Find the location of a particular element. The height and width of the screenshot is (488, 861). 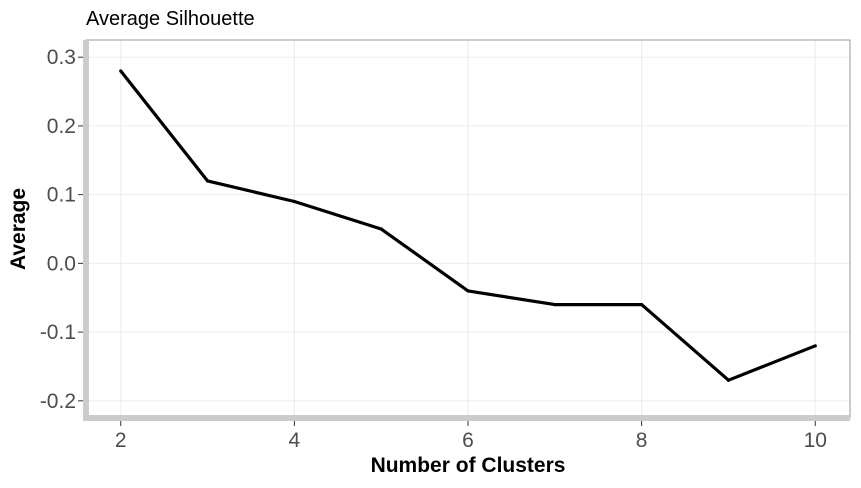

y-tick-label: 0.2 is located at coordinates (61, 126).